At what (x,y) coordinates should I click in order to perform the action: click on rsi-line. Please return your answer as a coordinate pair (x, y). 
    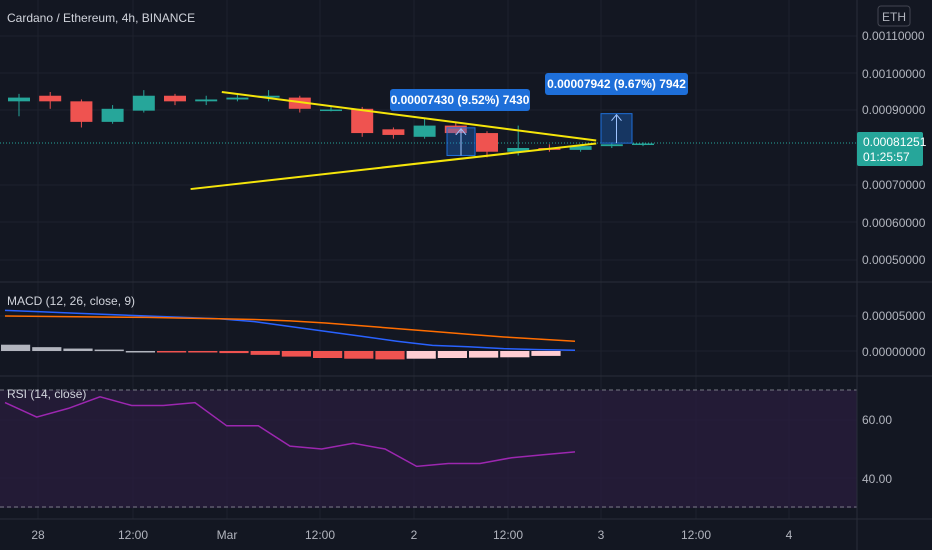
    Looking at the image, I should click on (290, 432).